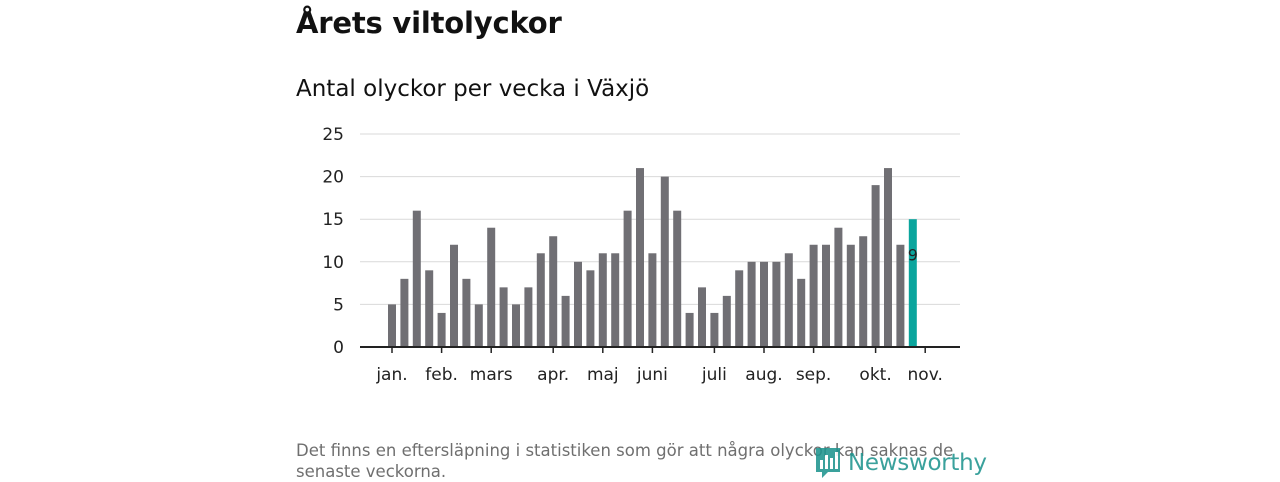  I want to click on y-tick-label: 25, so click(333, 135).